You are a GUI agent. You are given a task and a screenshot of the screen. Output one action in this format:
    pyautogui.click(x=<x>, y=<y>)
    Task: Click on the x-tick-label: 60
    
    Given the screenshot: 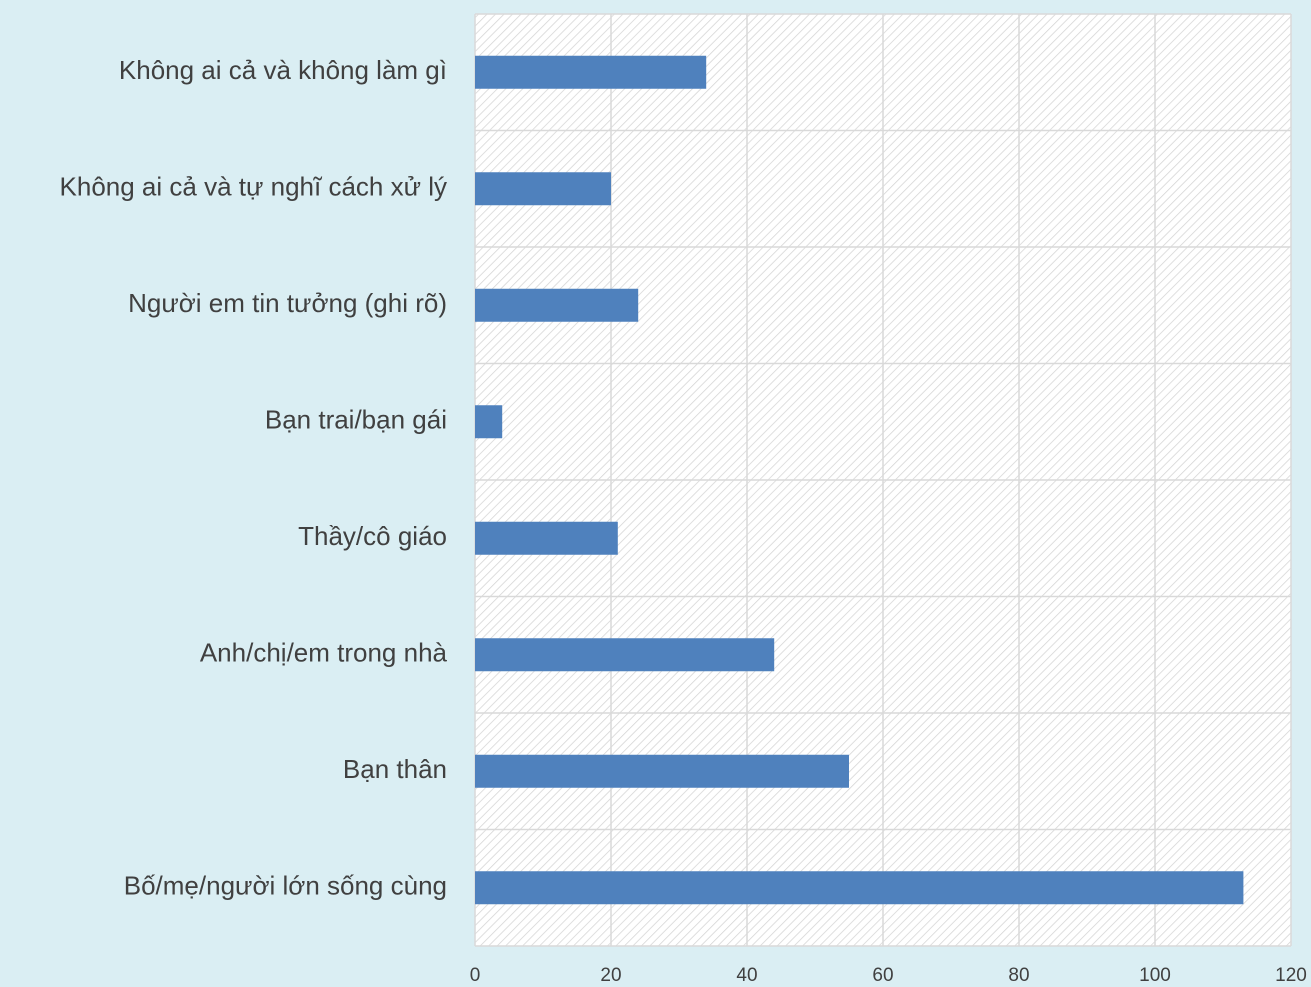 What is the action you would take?
    pyautogui.click(x=882, y=975)
    